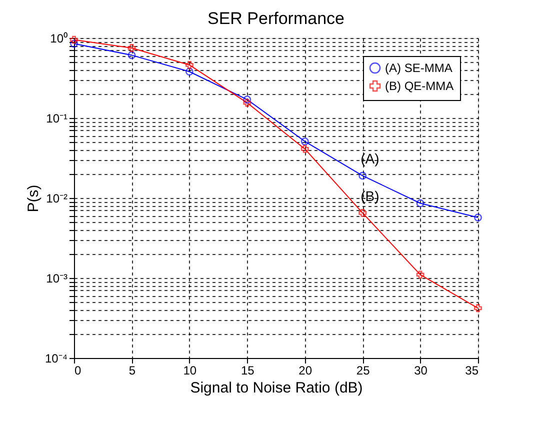  What do you see at coordinates (419, 86) in the screenshot?
I see `legend-label: (B) QE-MMA` at bounding box center [419, 86].